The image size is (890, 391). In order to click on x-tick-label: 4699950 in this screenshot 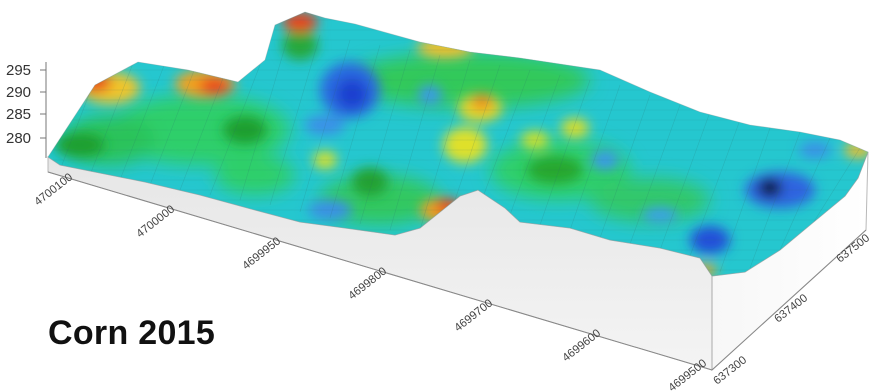, I will do `click(261, 253)`.